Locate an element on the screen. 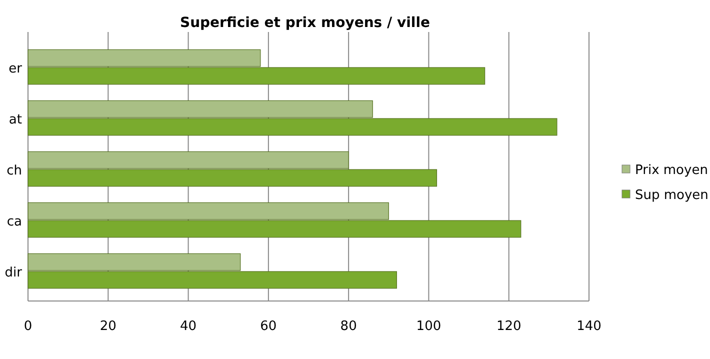  x-tick-label: 120 is located at coordinates (509, 326).